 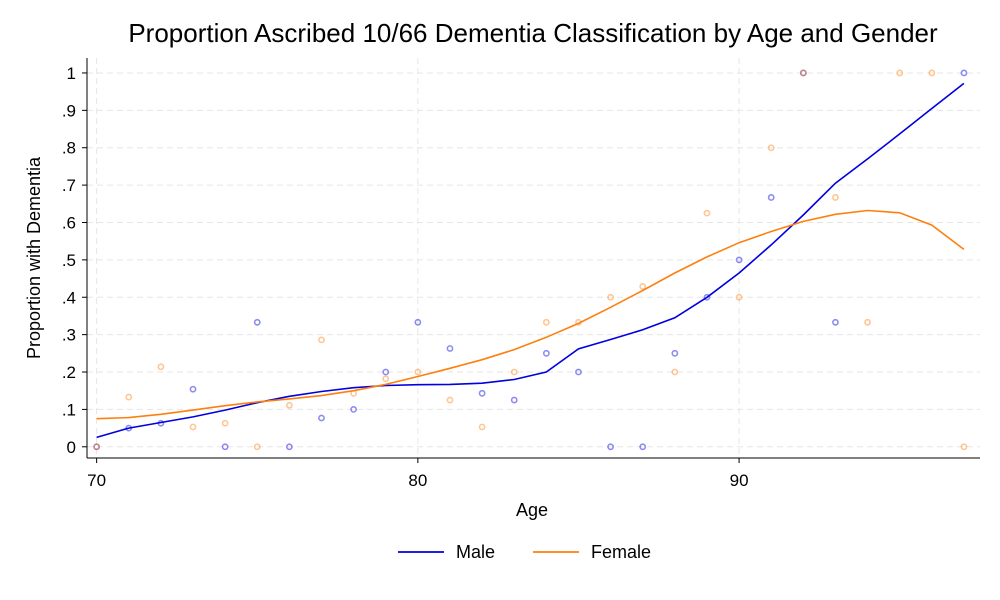 What do you see at coordinates (69, 409) in the screenshot?
I see `y-tick-label: .1` at bounding box center [69, 409].